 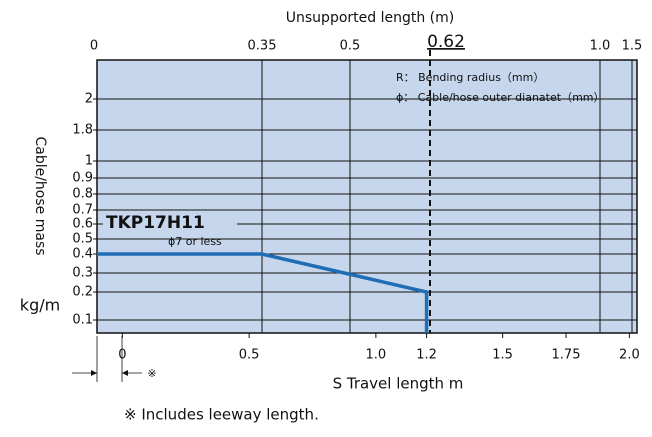 I want to click on legend-note: R： Bending radius（mm）, so click(x=470, y=77).